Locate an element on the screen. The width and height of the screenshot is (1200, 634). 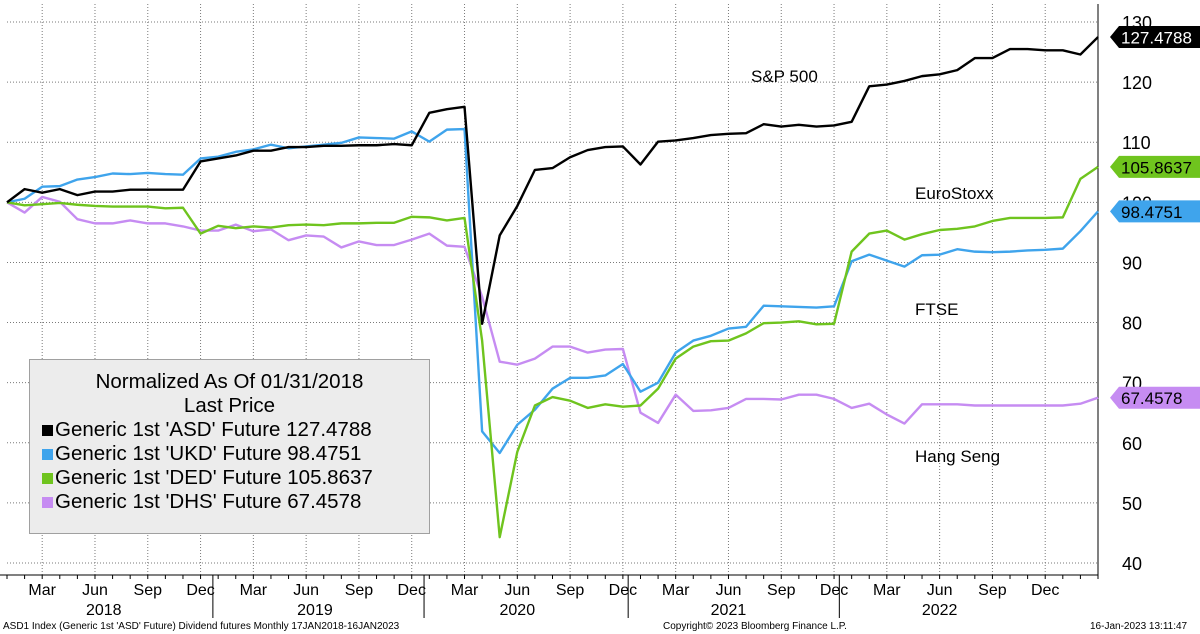
x-tick-label-18: Sep is located at coordinates (992, 590).